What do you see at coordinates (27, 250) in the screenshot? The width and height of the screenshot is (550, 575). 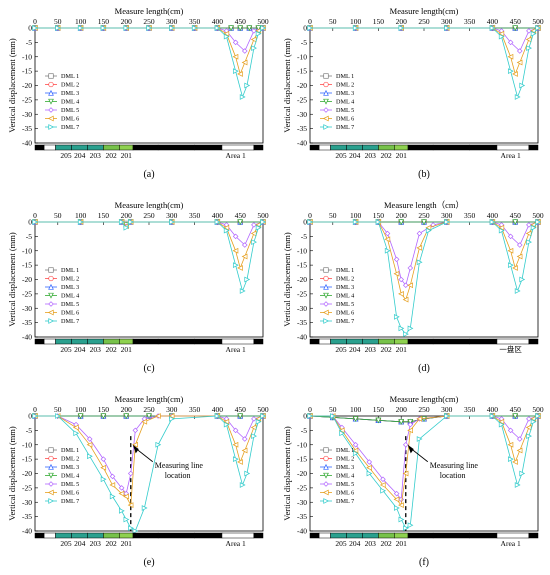 I see `y-tick-label: -10` at bounding box center [27, 250].